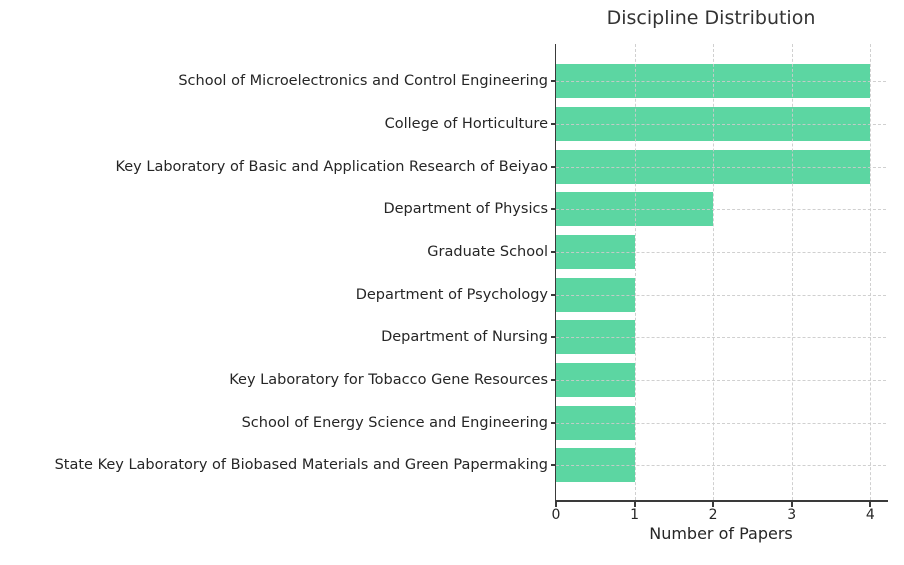 This screenshot has height=565, width=904. What do you see at coordinates (870, 515) in the screenshot?
I see `x-tick-label: 4` at bounding box center [870, 515].